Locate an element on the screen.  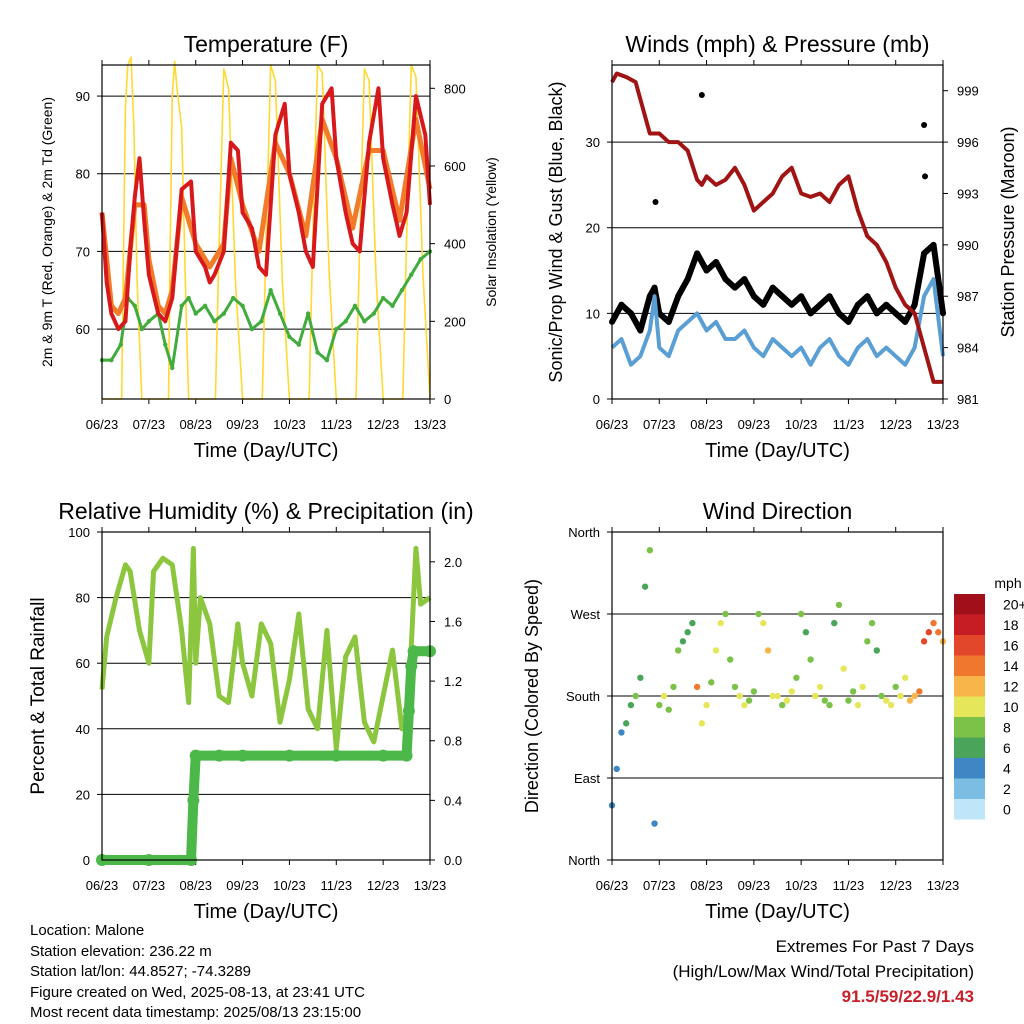
chart-title: Wind Direction is located at coordinates (778, 511).